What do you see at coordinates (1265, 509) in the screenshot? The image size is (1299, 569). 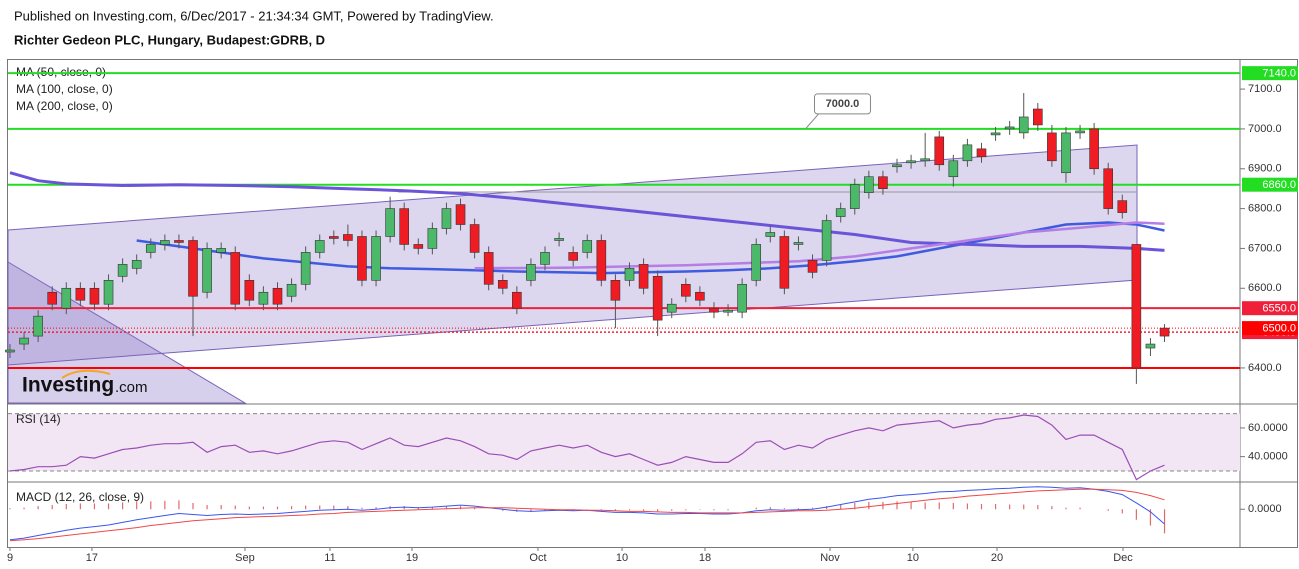 I see `y-tick-label: 0.0000` at bounding box center [1265, 509].